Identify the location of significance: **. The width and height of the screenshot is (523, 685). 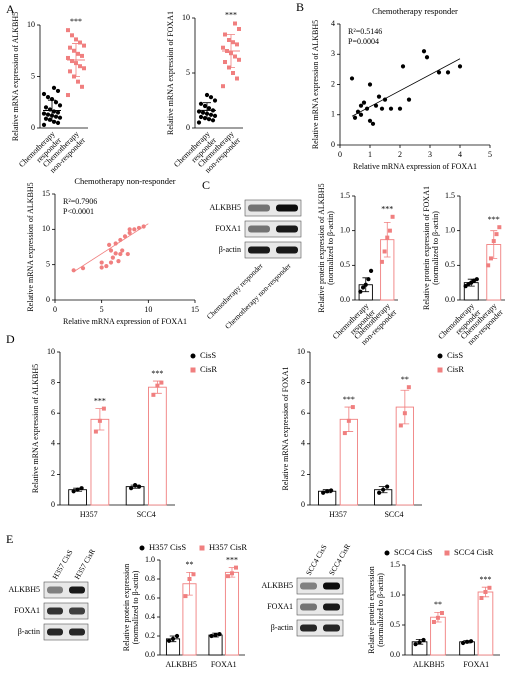
(405, 379).